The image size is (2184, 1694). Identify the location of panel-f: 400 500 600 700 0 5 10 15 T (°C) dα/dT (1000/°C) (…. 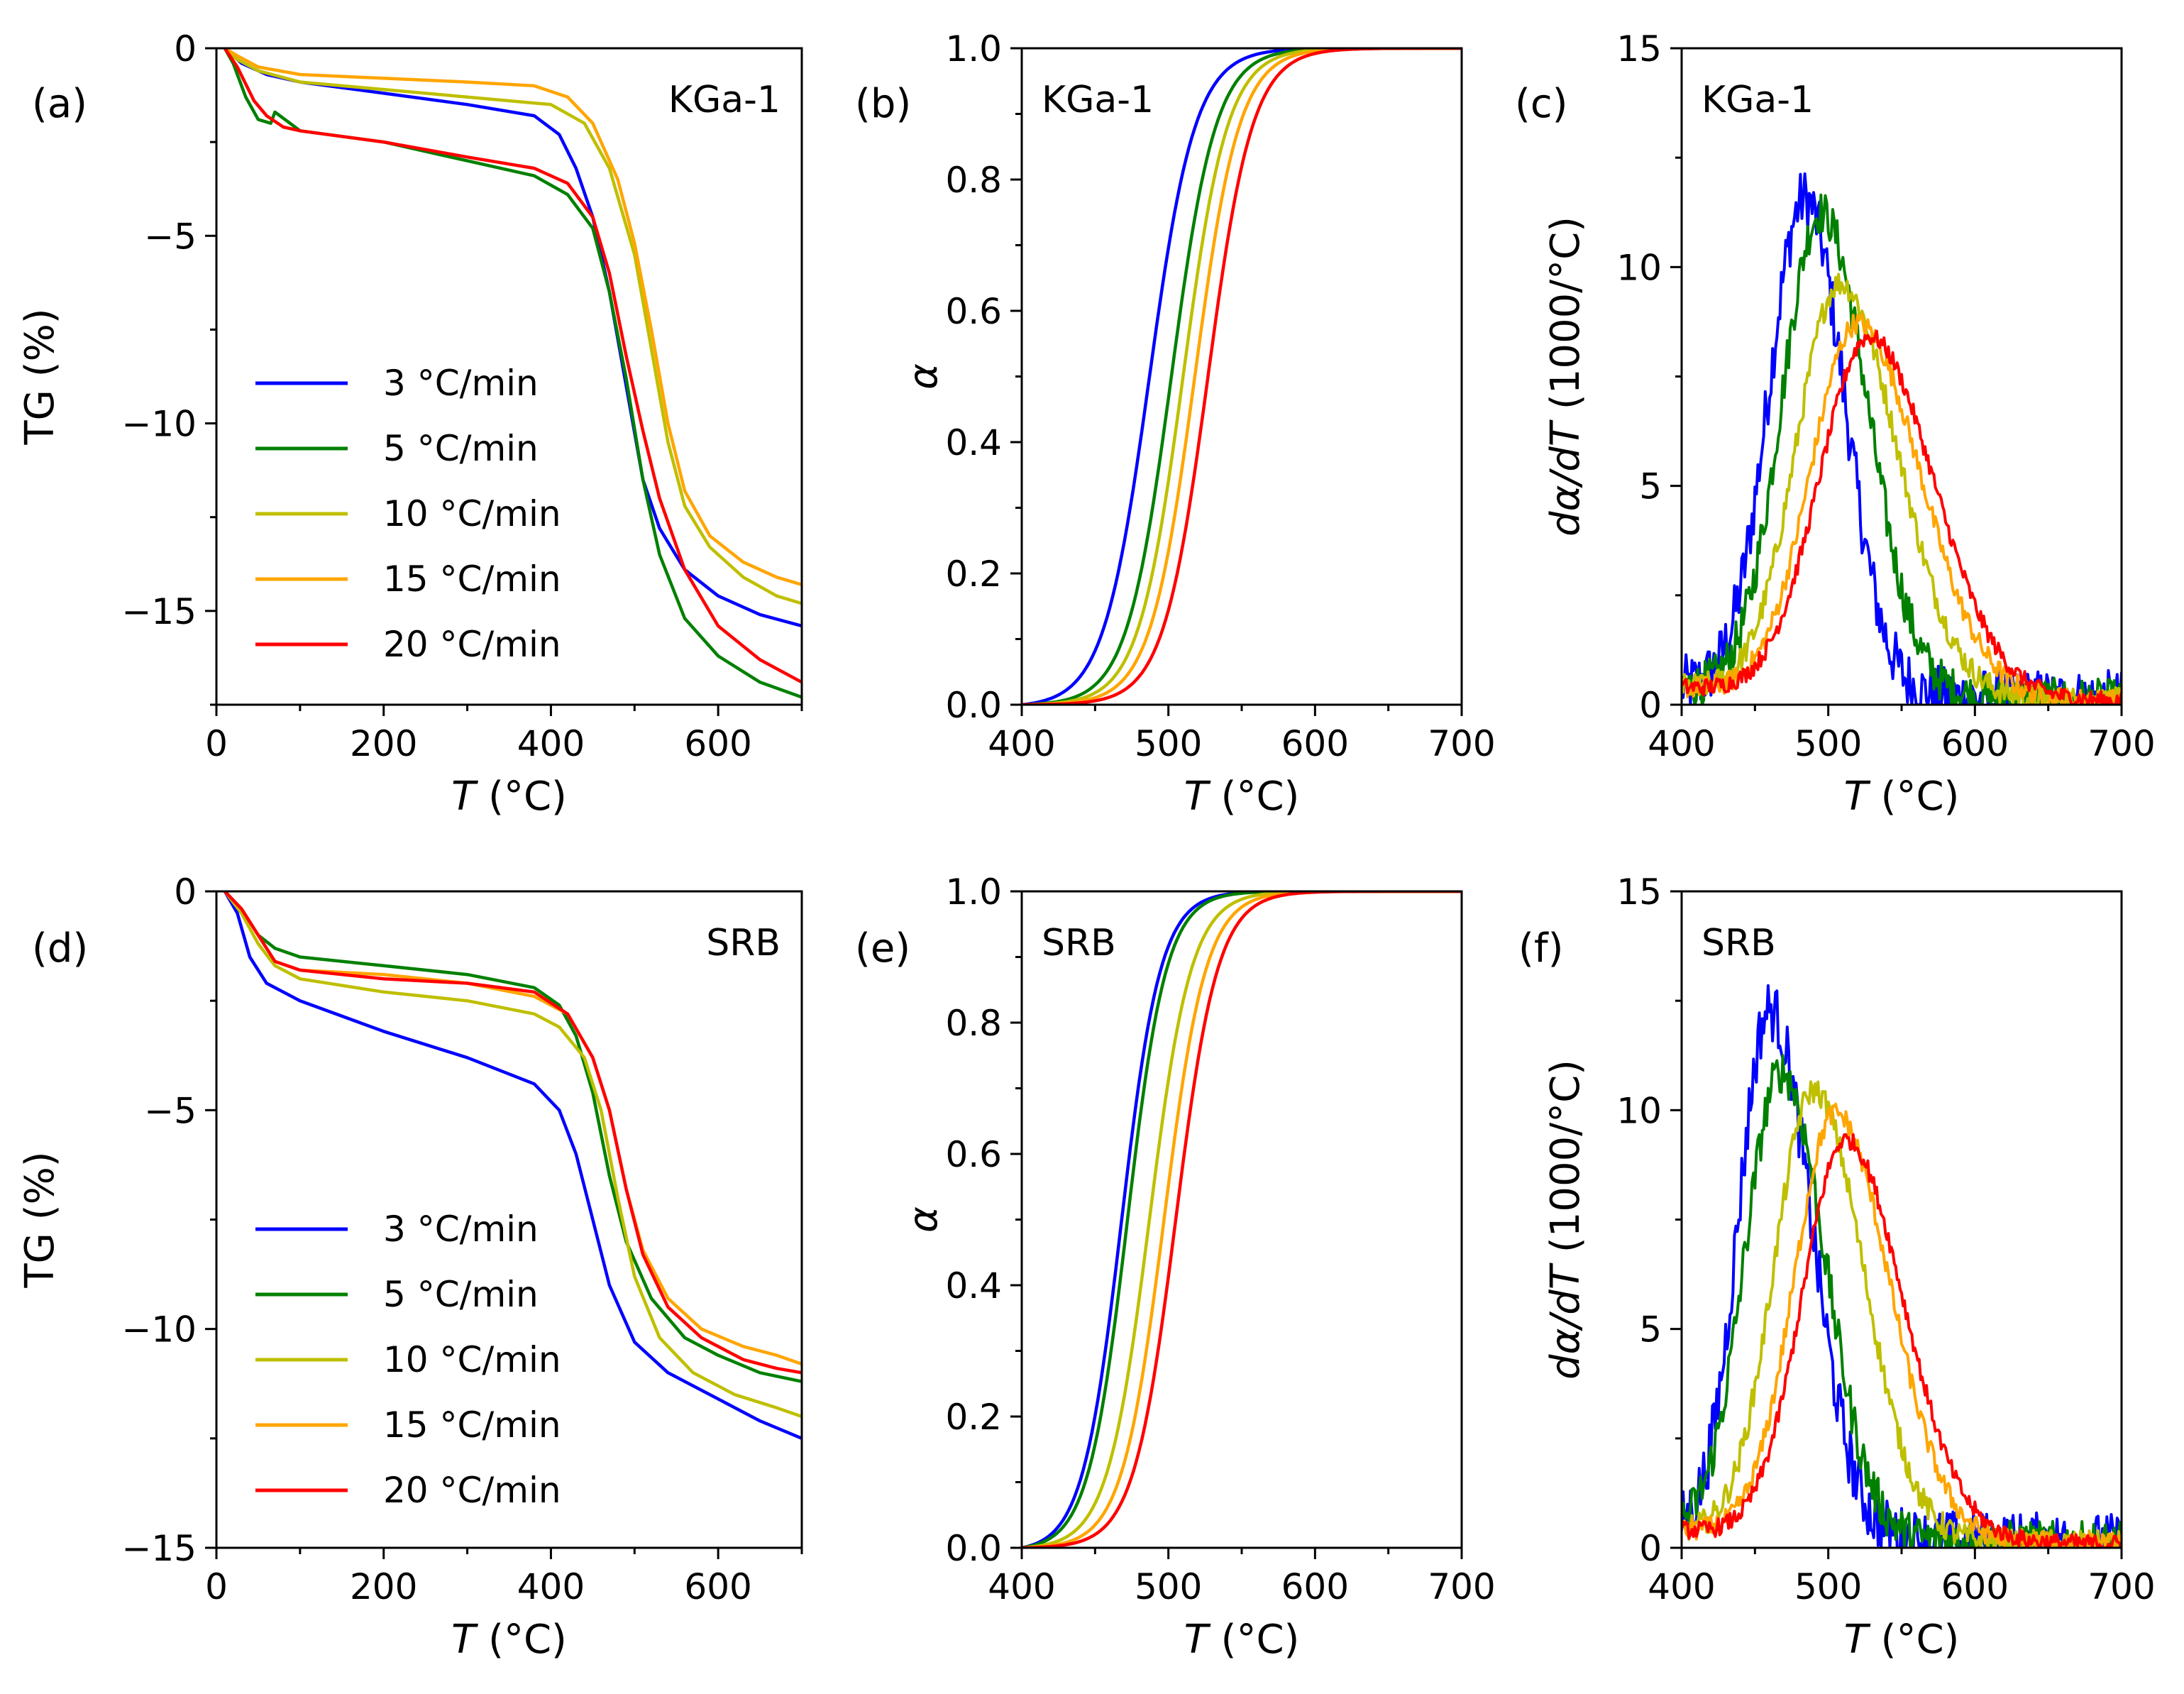
(1837, 1267).